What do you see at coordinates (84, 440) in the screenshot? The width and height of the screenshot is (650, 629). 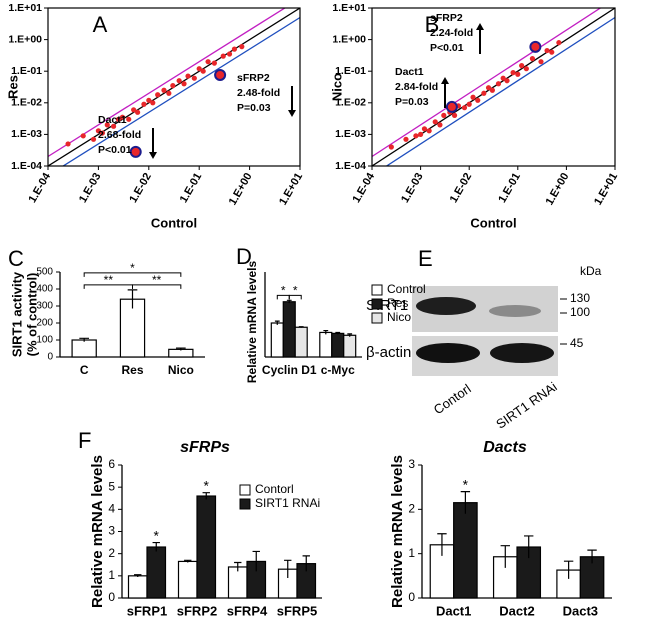 I see `panel-letter: F` at bounding box center [84, 440].